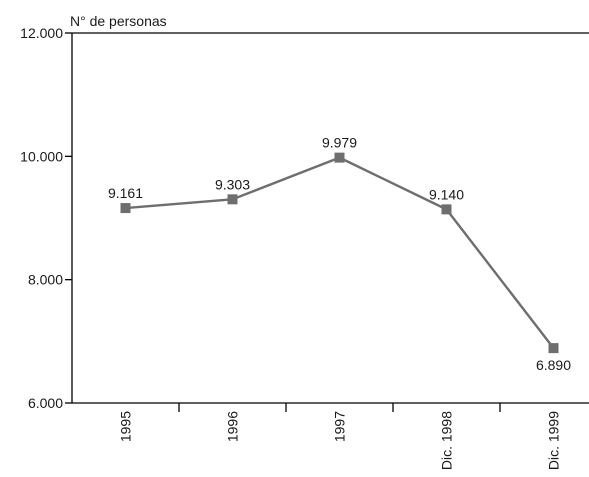 This screenshot has height=477, width=589. I want to click on y-axis-ticks: 6.000 8.000 10.000 12.000, so click(46, 218).